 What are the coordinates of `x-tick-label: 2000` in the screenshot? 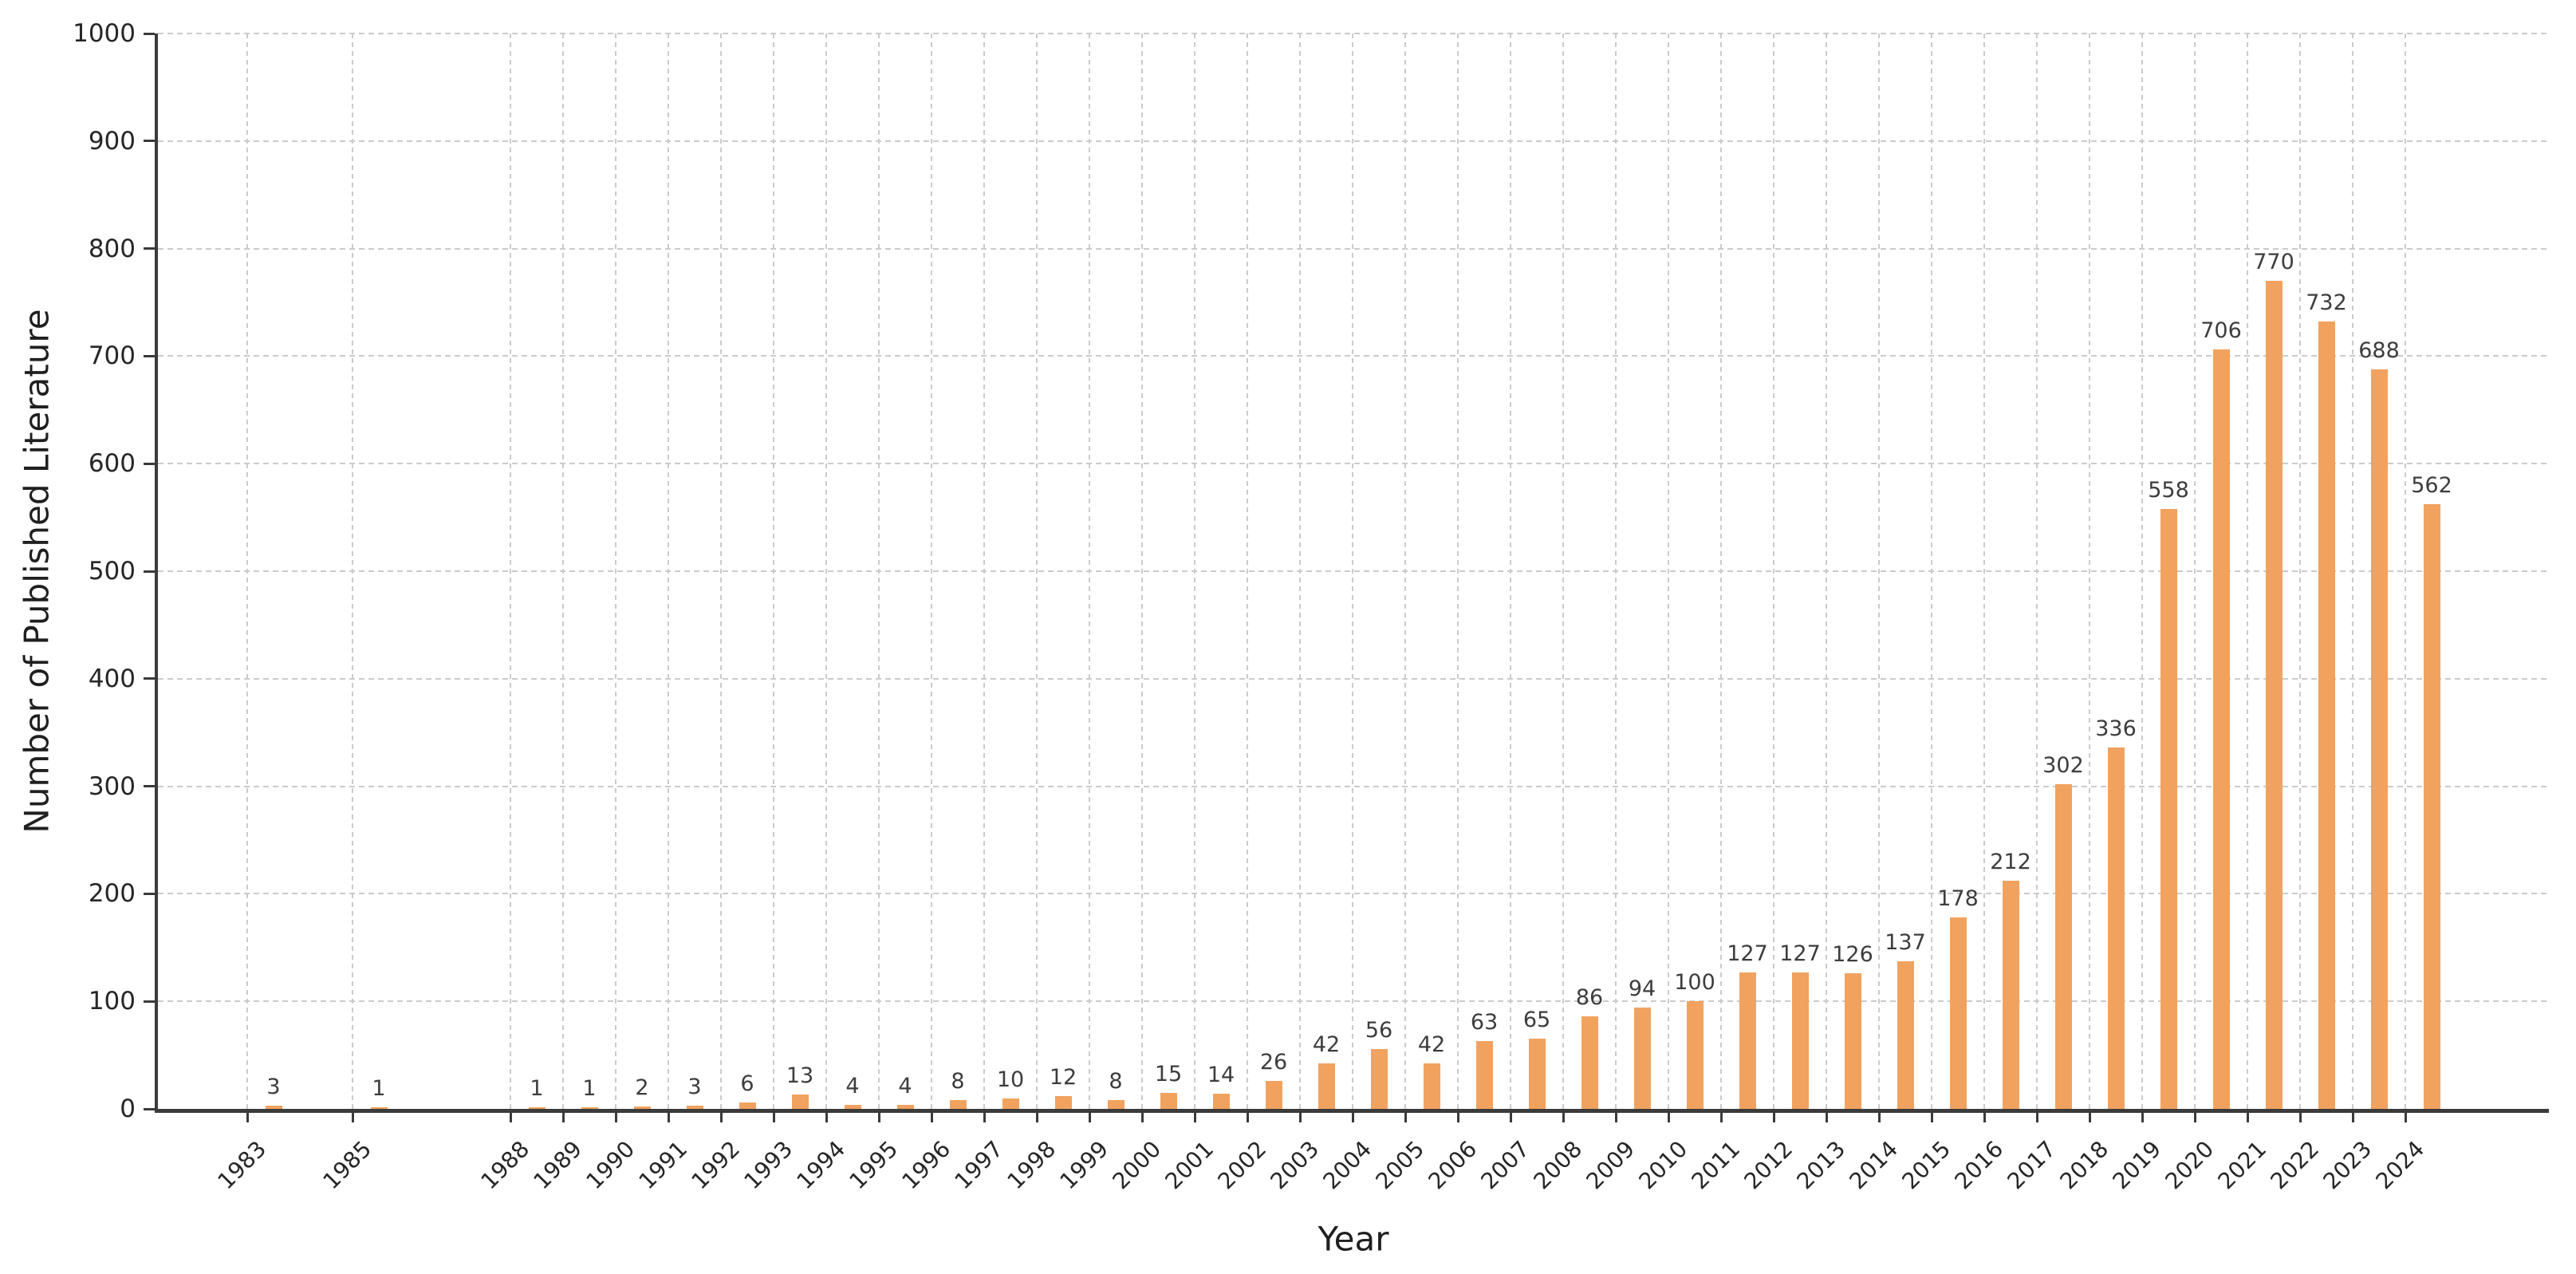 It's located at (1136, 1165).